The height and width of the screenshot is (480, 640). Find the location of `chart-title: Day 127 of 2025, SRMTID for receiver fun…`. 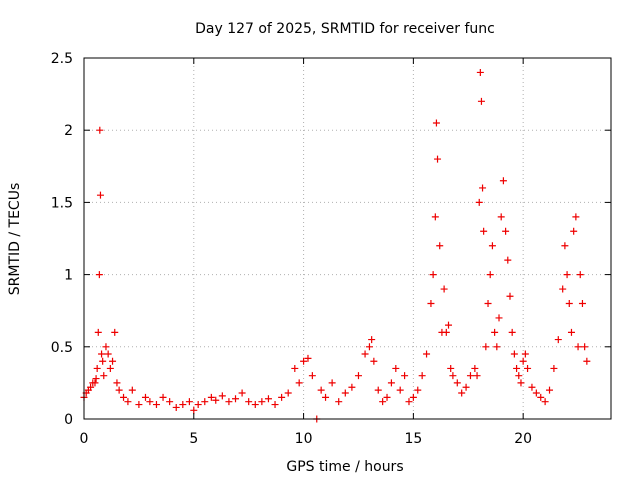

chart-title: Day 127 of 2025, SRMTID for receiver fun… is located at coordinates (345, 29).